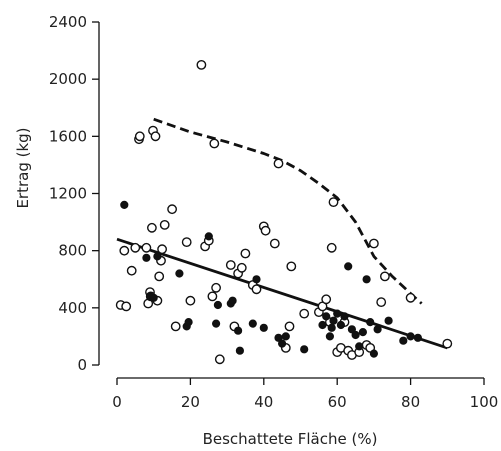 Image resolution: width=501 pixels, height=451 pixels. I want to click on y-tick-label: 1600, so click(68, 136).